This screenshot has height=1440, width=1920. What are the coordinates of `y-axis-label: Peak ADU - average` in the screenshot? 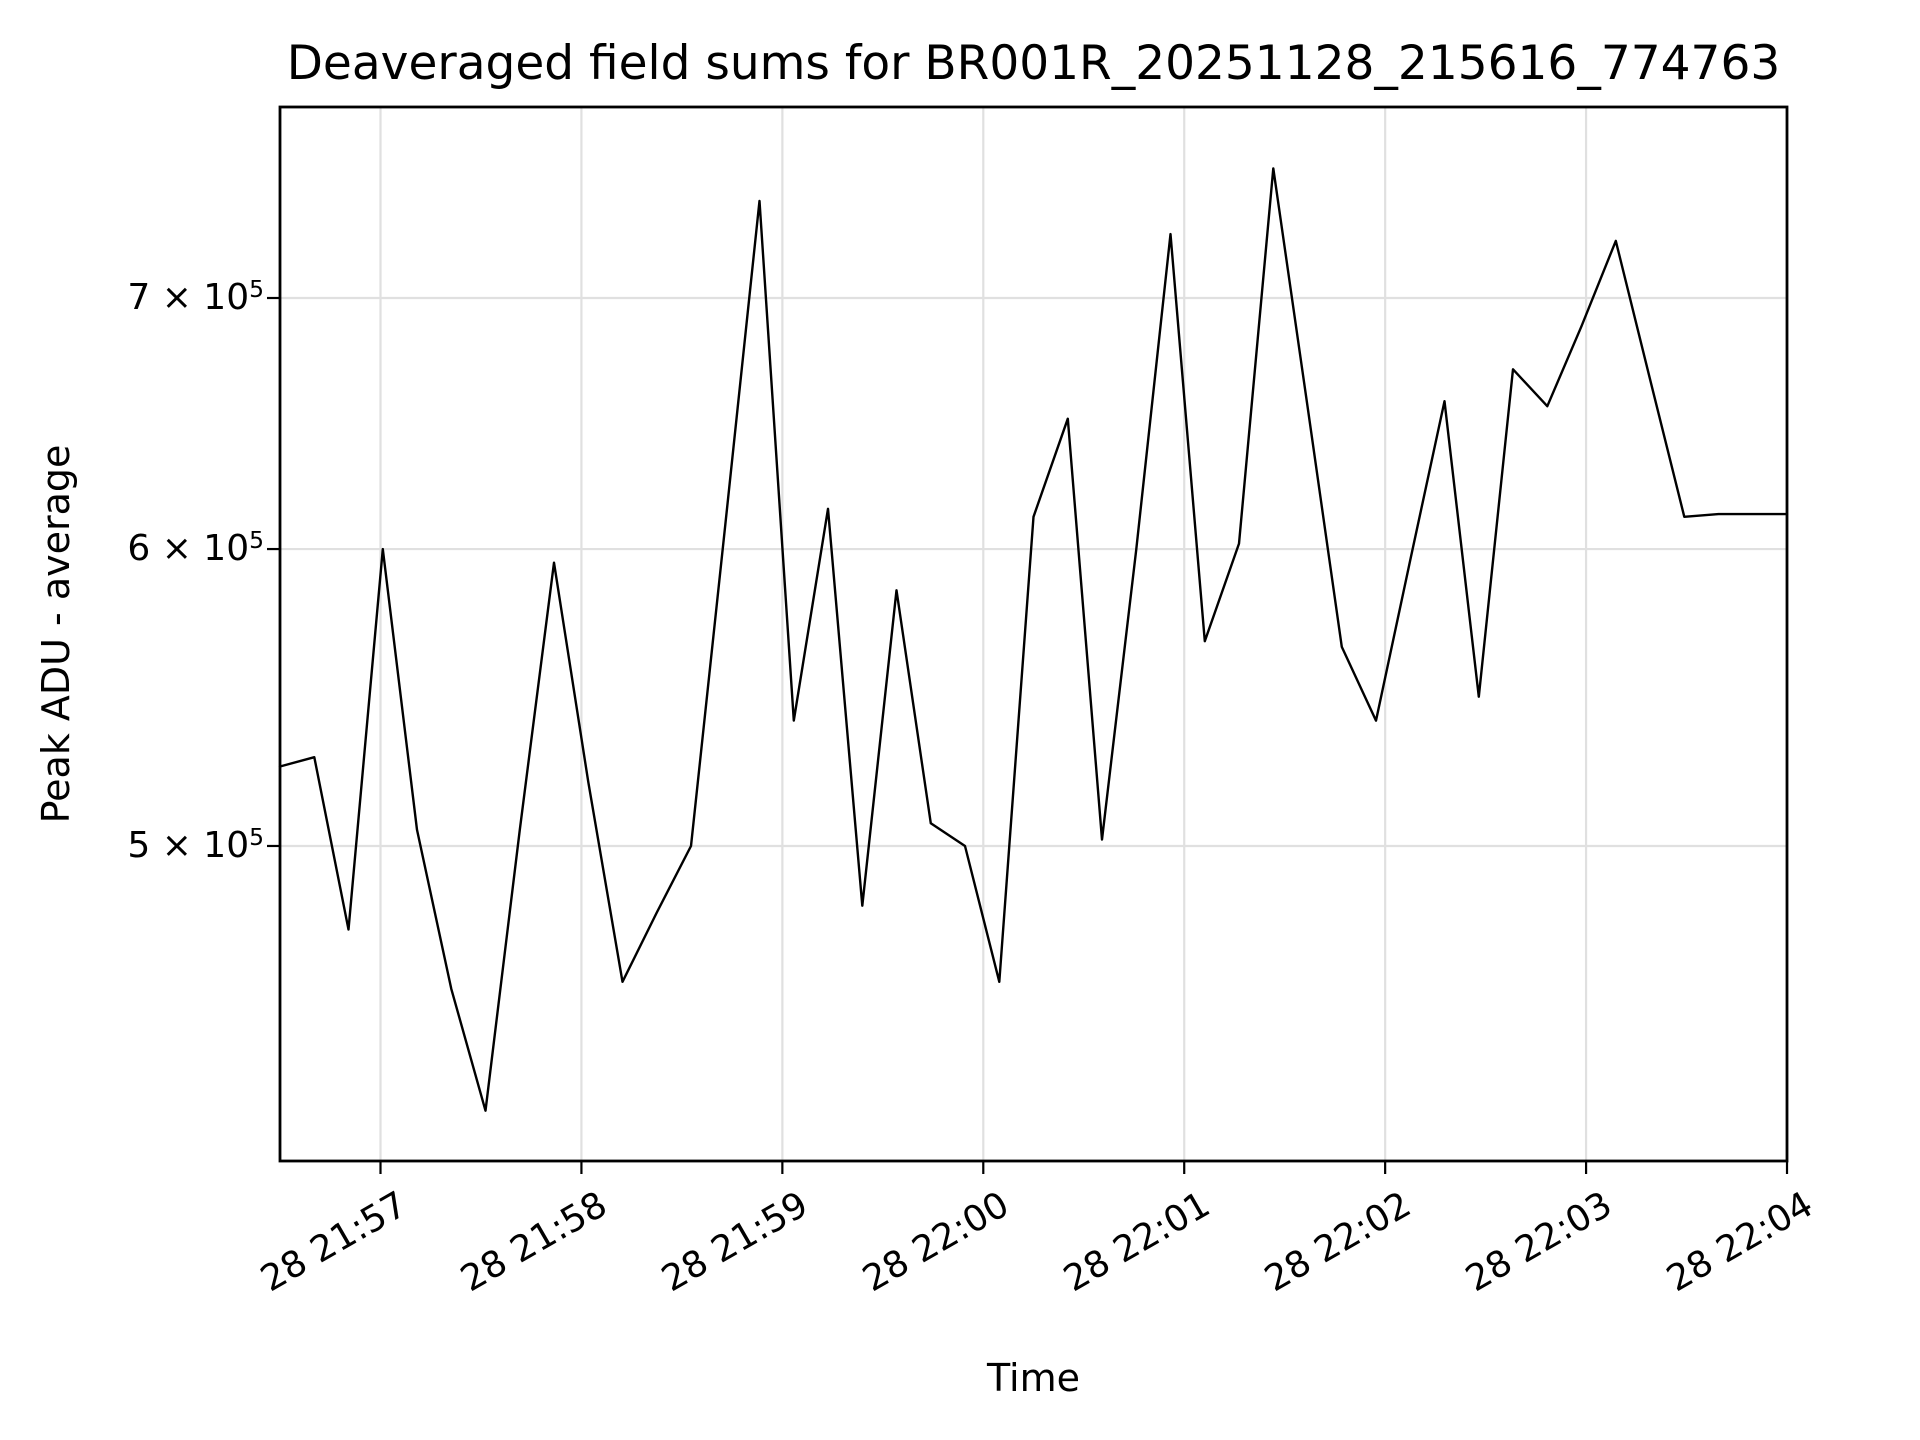 It's located at (56, 634).